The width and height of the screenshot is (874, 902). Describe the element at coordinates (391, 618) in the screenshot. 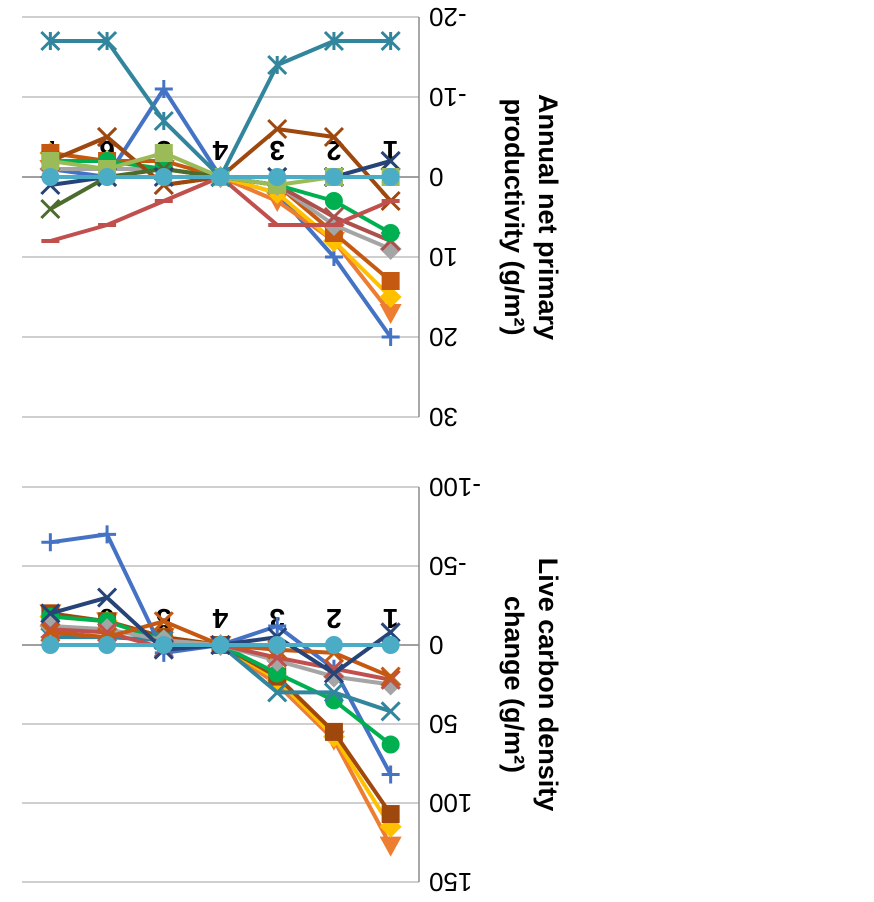

I see `x-tick-label: 1` at that location.